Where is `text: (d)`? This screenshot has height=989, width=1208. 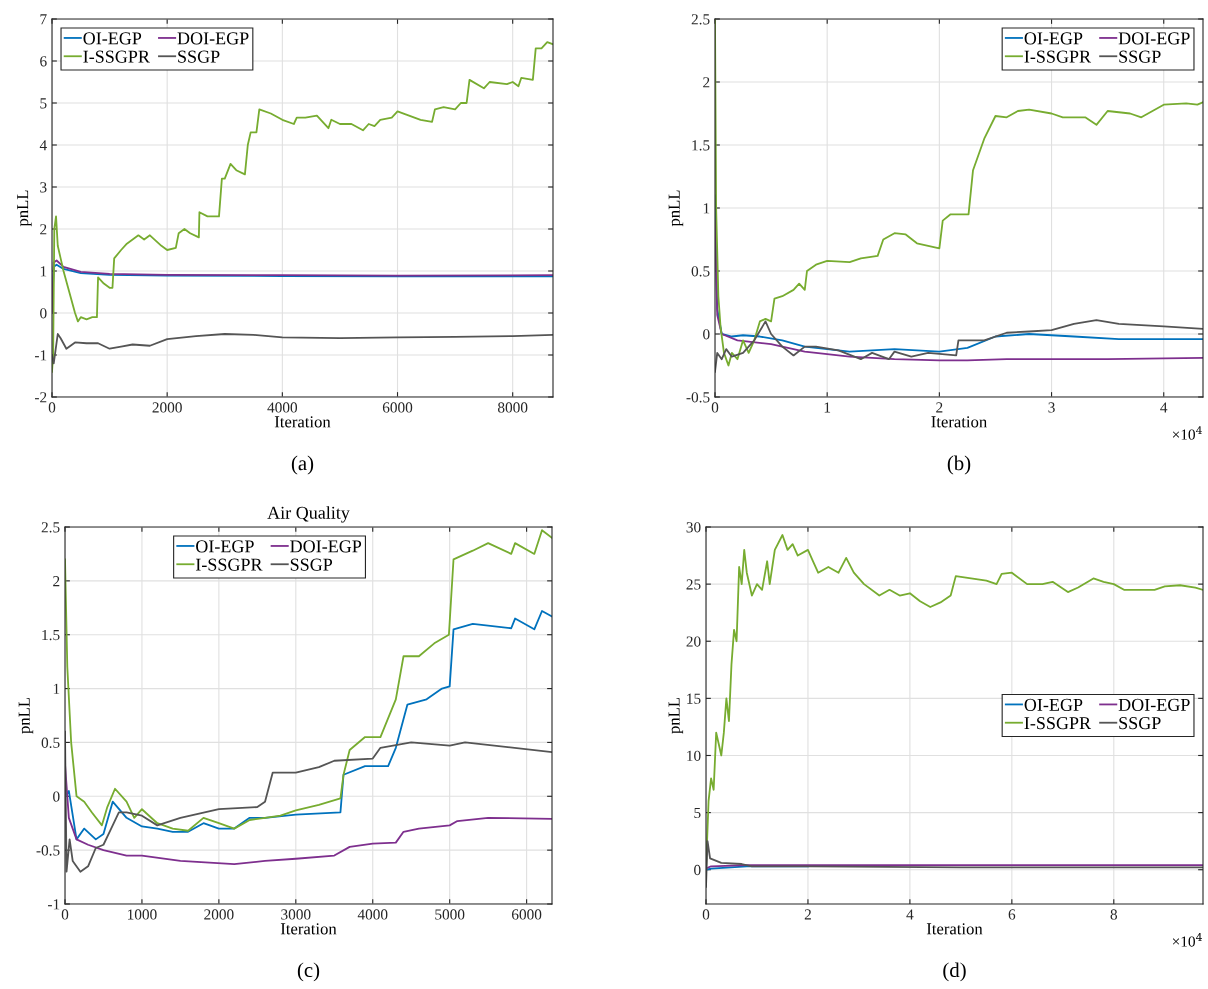 text: (d) is located at coordinates (954, 972).